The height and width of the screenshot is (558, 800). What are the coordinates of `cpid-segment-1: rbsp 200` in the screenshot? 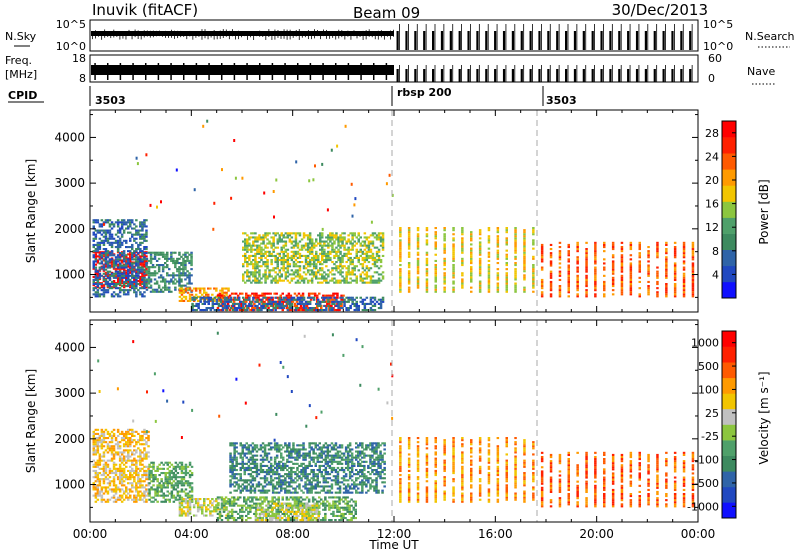 It's located at (424, 92).